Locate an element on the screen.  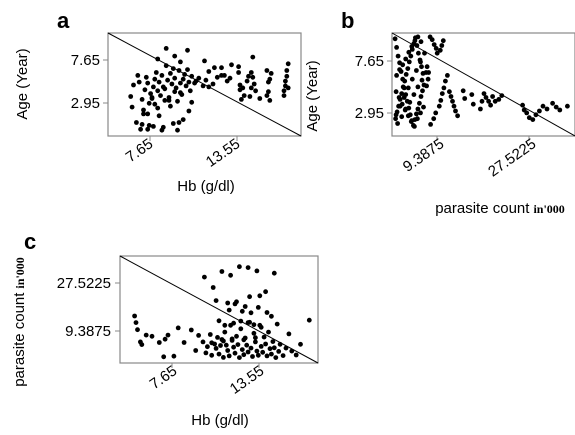
y-ticks-a: 7.65 2.95 is located at coordinates (89, 82).